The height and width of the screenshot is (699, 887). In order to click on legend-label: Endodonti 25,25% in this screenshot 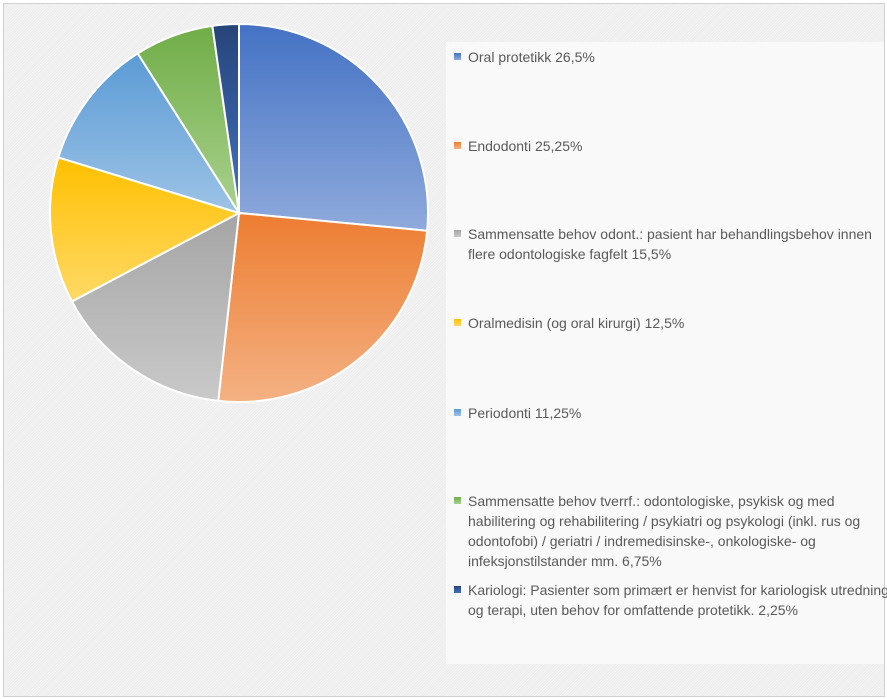, I will do `click(525, 146)`.